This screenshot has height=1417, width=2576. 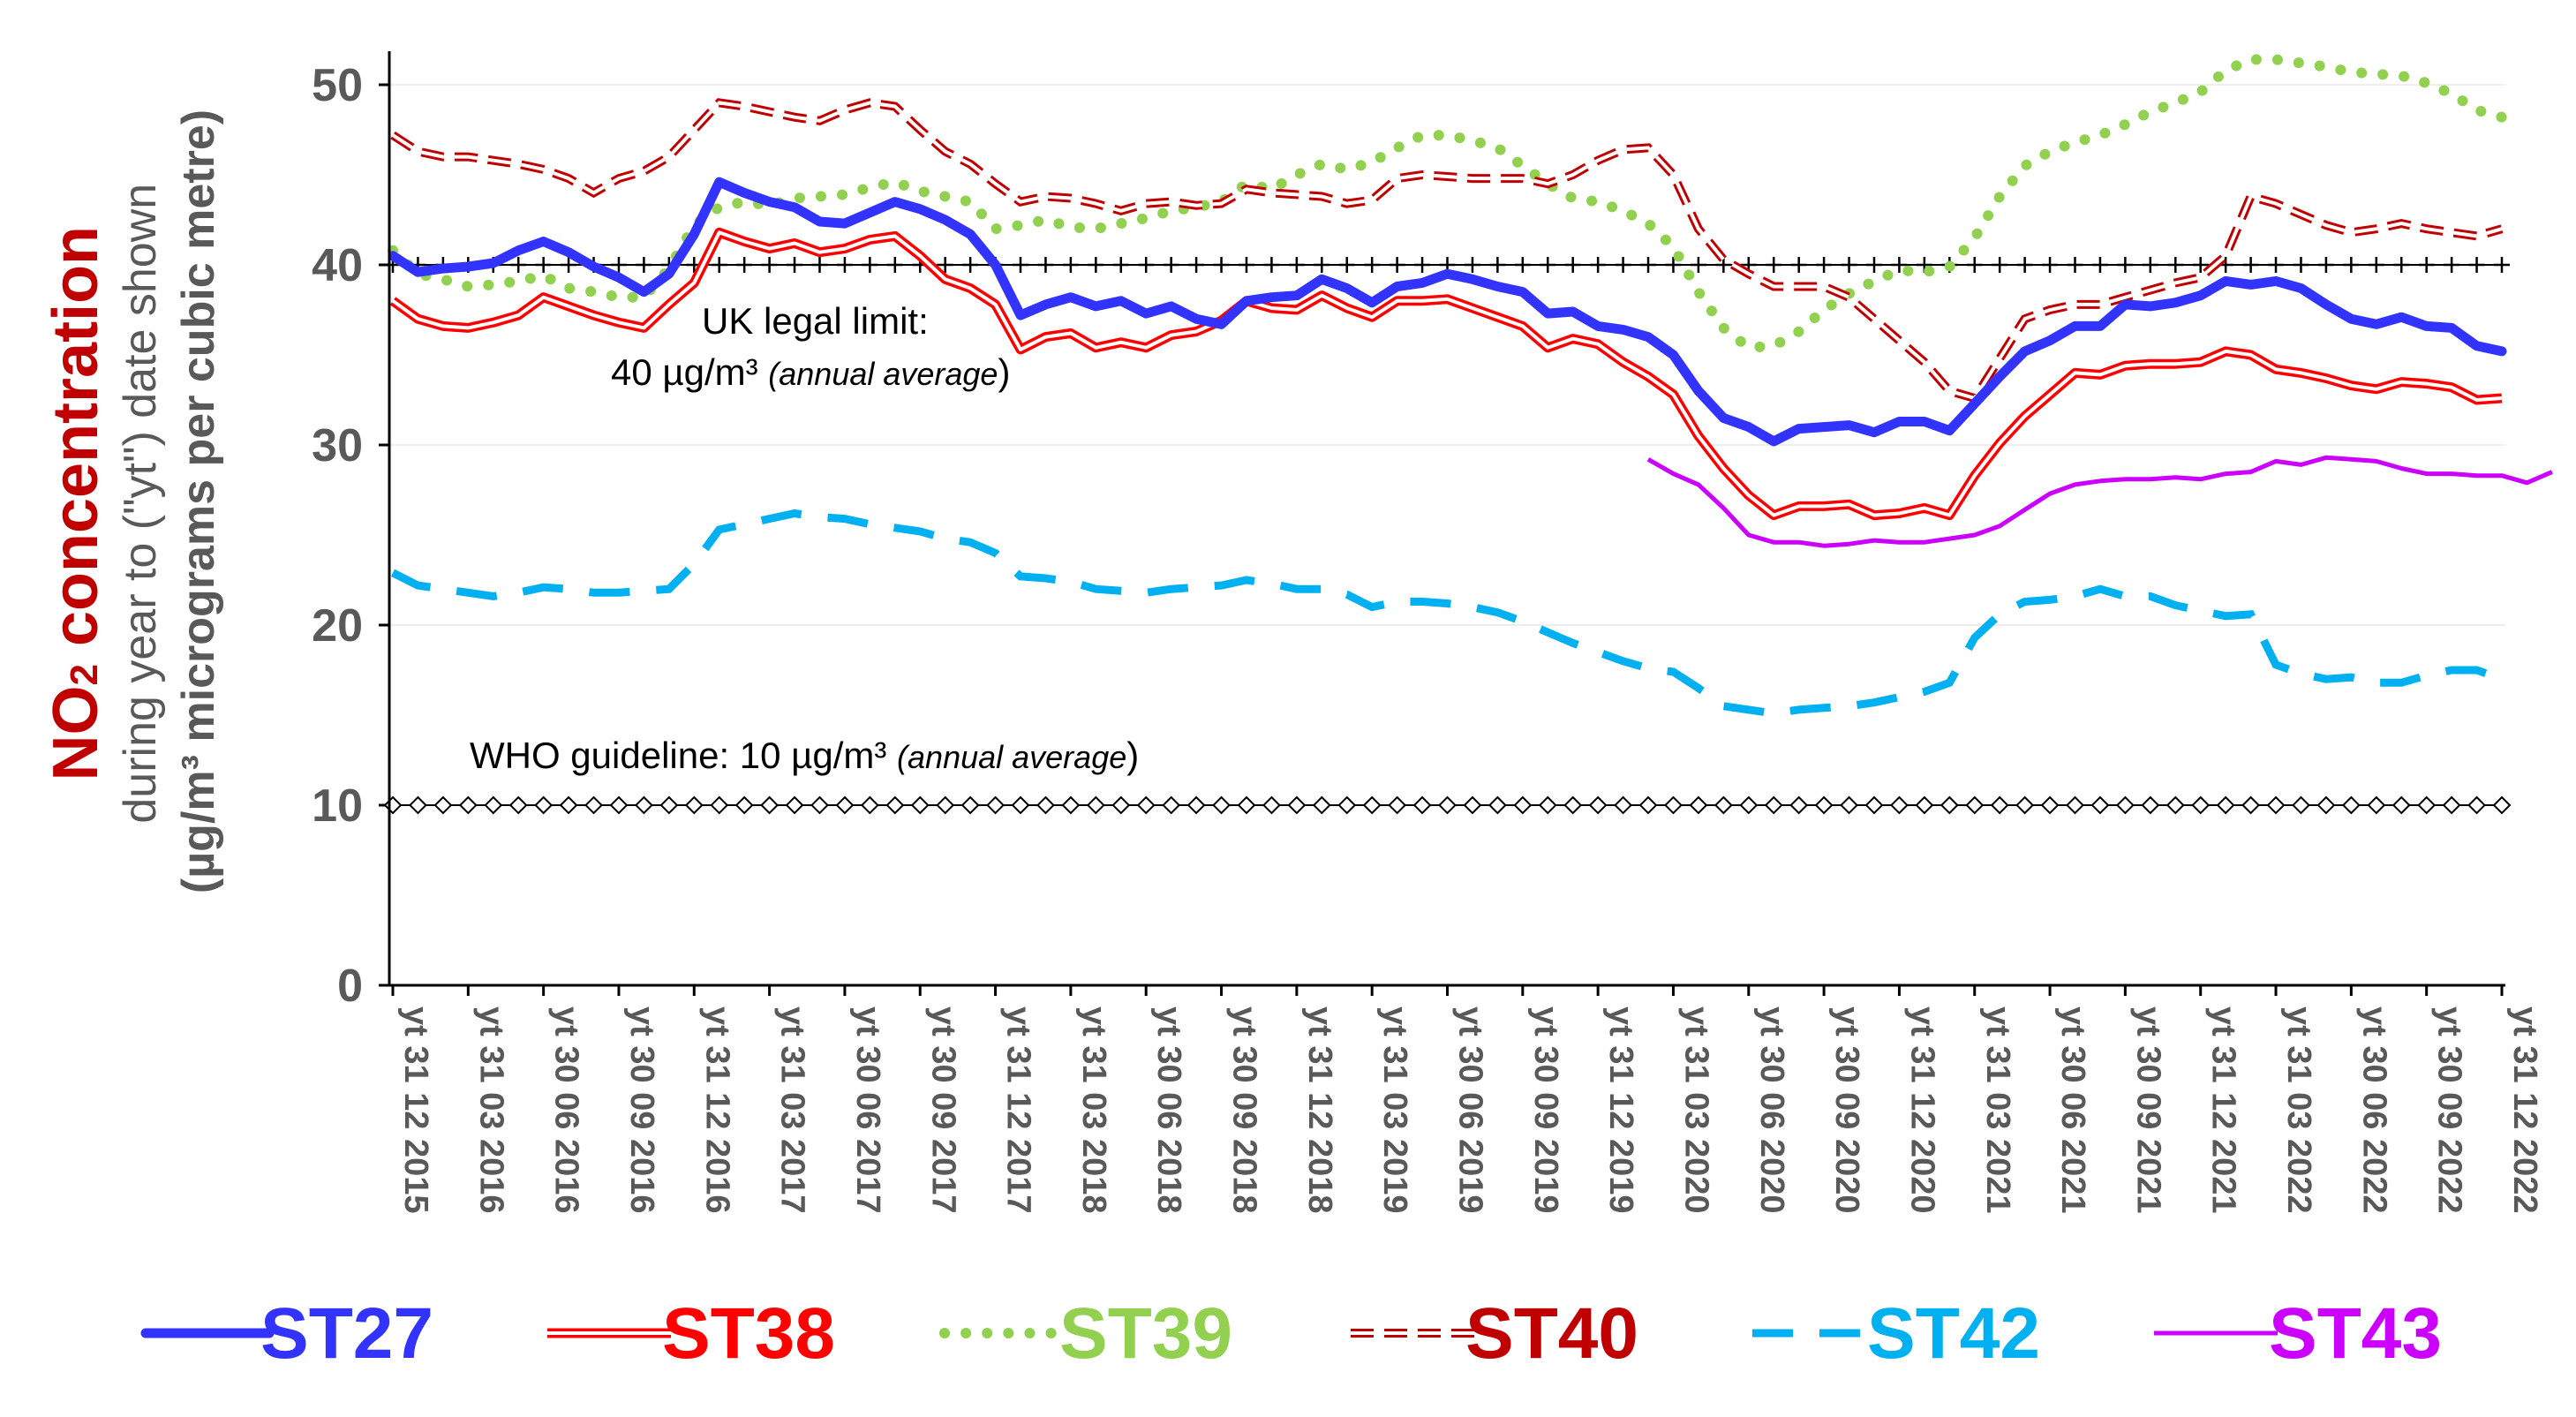 What do you see at coordinates (1922, 1110) in the screenshot?
I see `x-tick-label: yt 31 12 2020` at bounding box center [1922, 1110].